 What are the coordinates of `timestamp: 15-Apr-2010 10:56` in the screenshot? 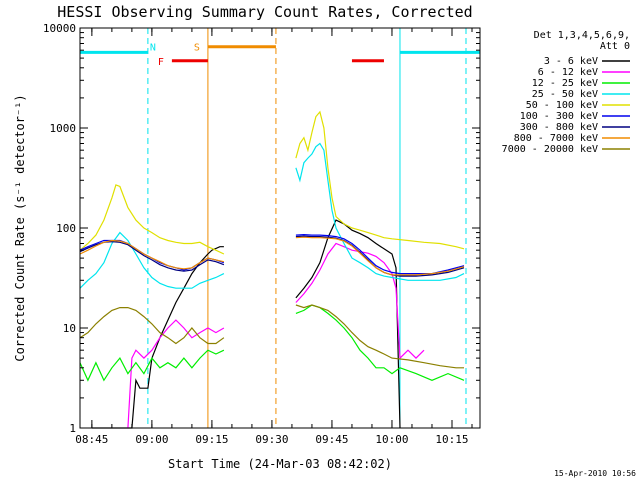 It's located at (595, 473).